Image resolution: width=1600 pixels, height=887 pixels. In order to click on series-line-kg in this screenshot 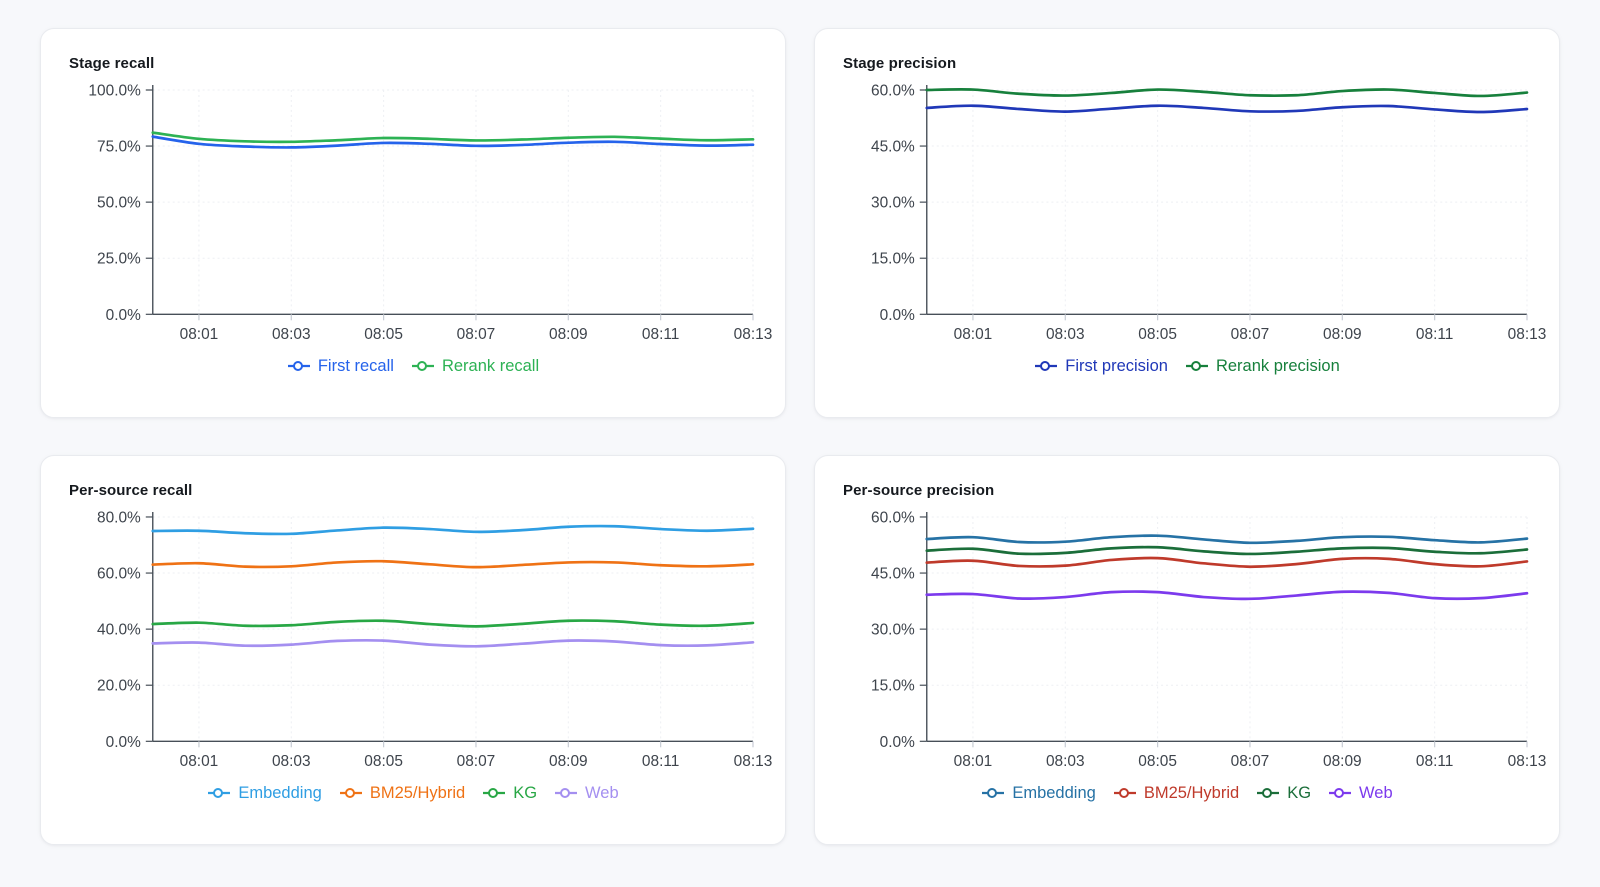, I will do `click(1227, 550)`.